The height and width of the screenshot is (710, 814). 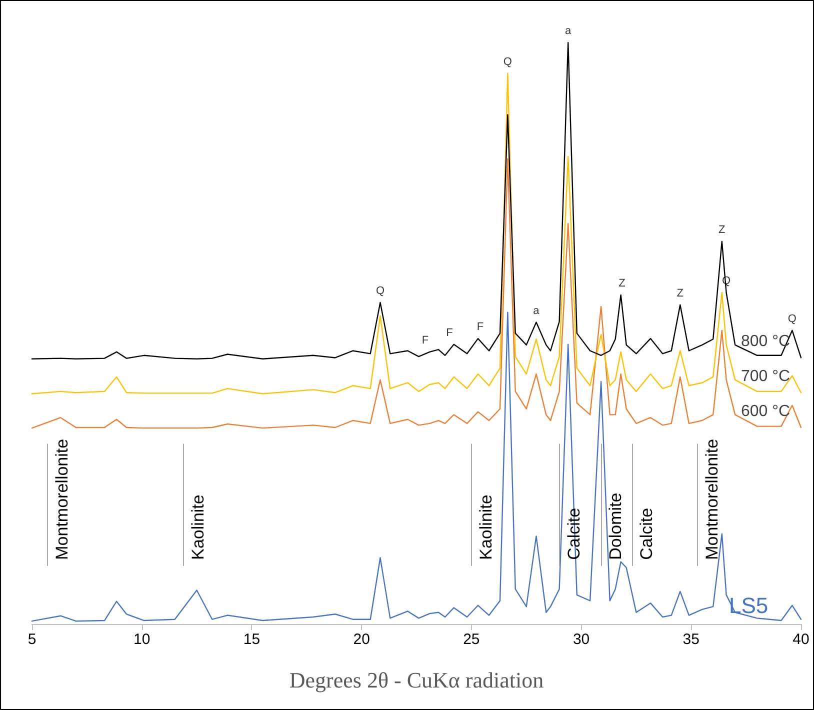 I want to click on ref-line-label: Dolomite, so click(x=616, y=526).